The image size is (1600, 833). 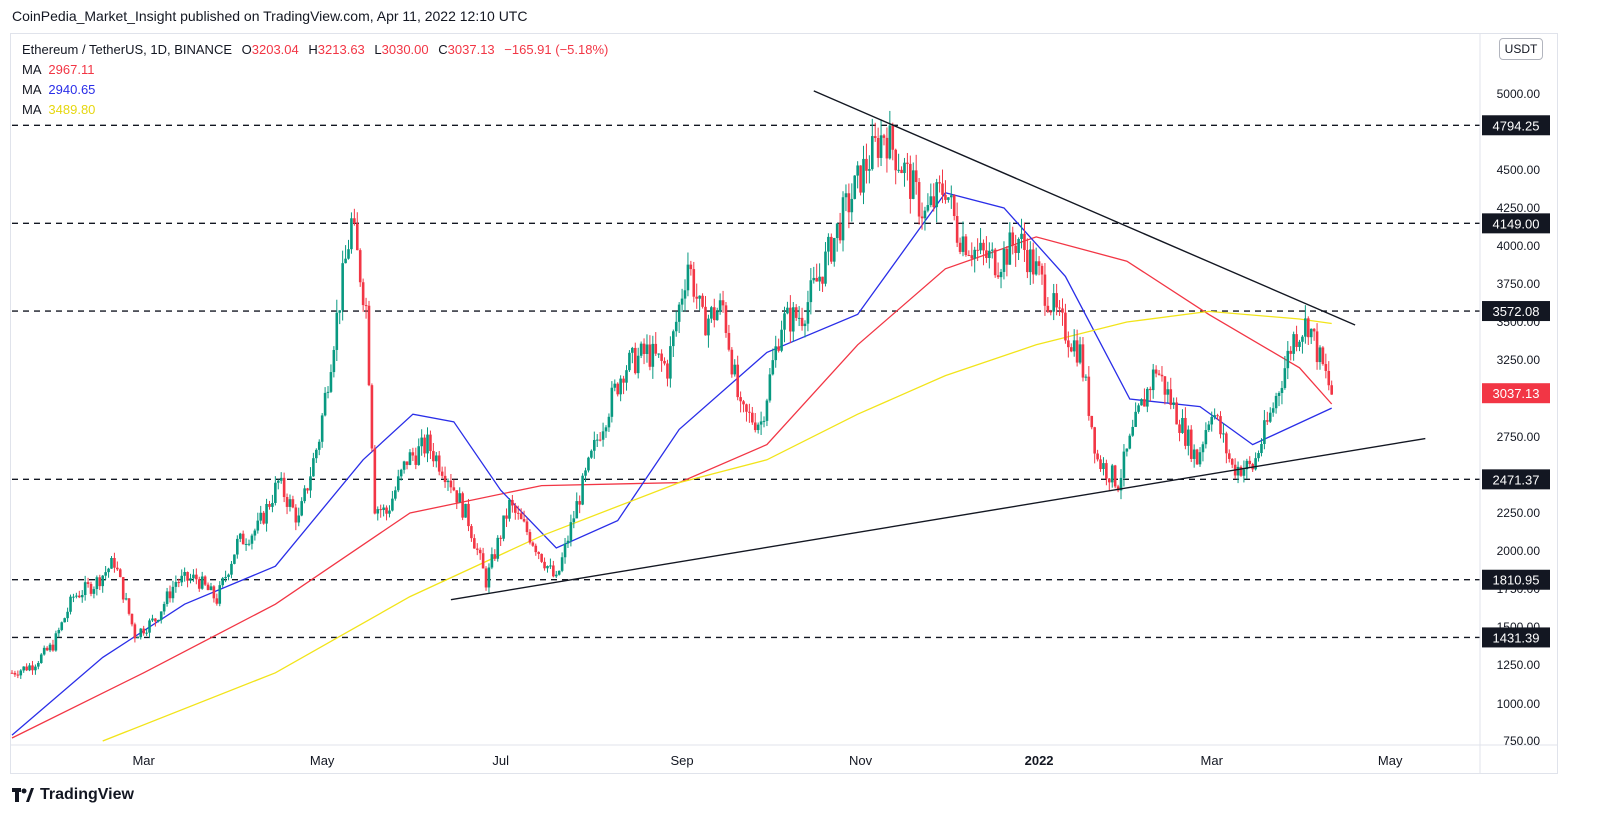 What do you see at coordinates (500, 760) in the screenshot?
I see `time-tick-label: Jul` at bounding box center [500, 760].